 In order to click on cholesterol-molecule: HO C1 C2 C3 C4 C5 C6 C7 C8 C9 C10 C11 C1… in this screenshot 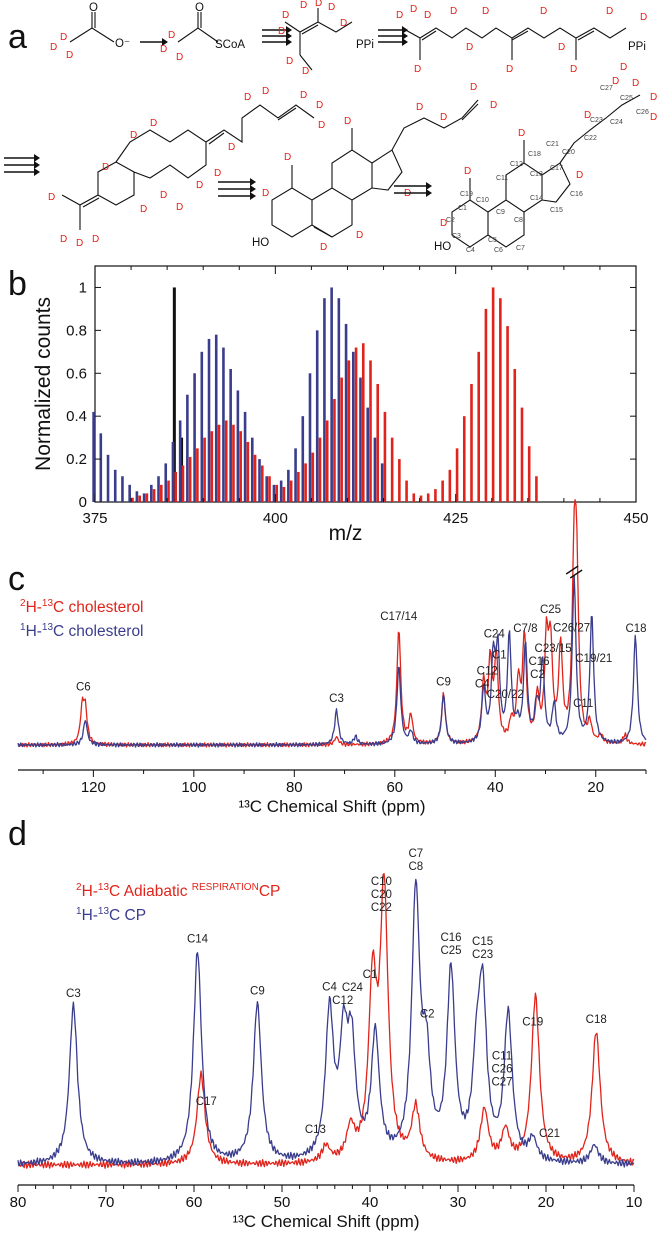, I will do `click(545, 158)`.